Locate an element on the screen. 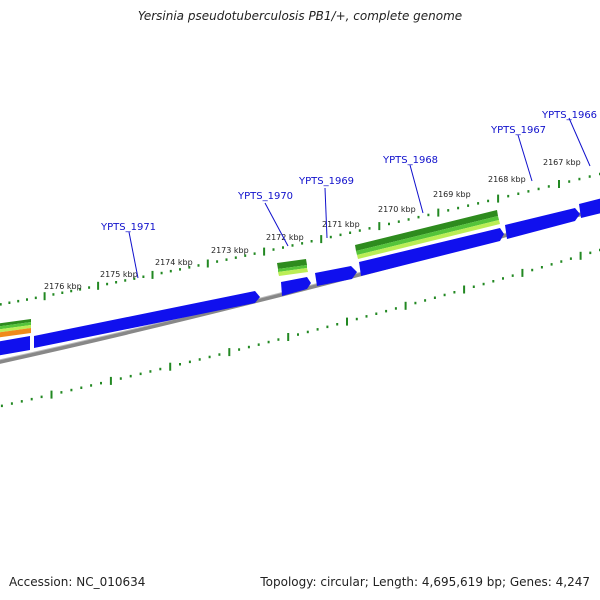  gene-arrow-ypts-1966 is located at coordinates (589, 207).